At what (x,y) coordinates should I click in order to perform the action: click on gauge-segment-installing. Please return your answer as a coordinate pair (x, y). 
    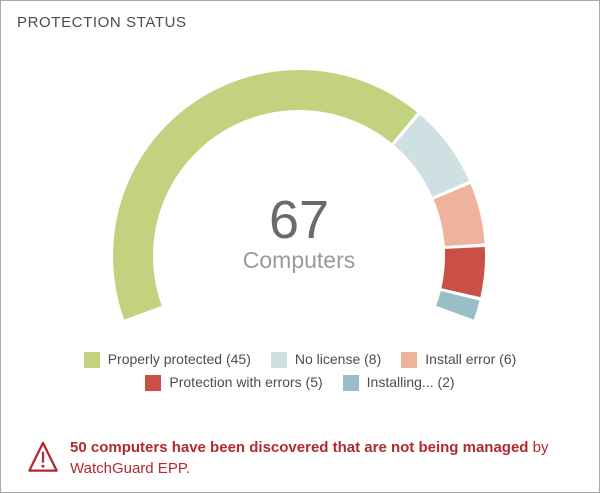
    Looking at the image, I should click on (458, 305).